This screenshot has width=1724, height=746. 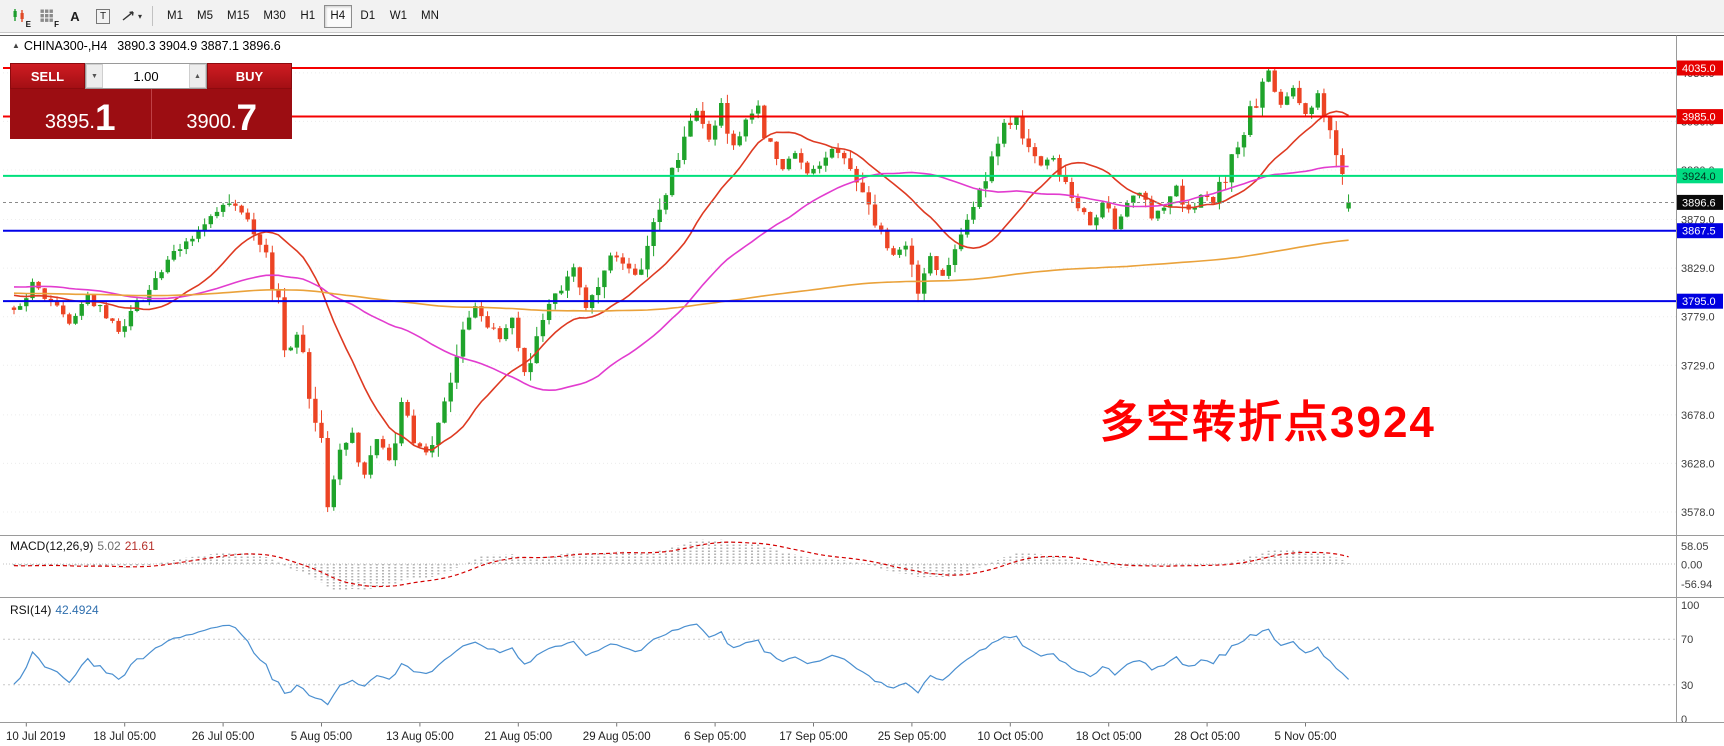 I want to click on trade-panel-controls-row: SELL ▼ ▲ BUY, so click(x=151, y=76).